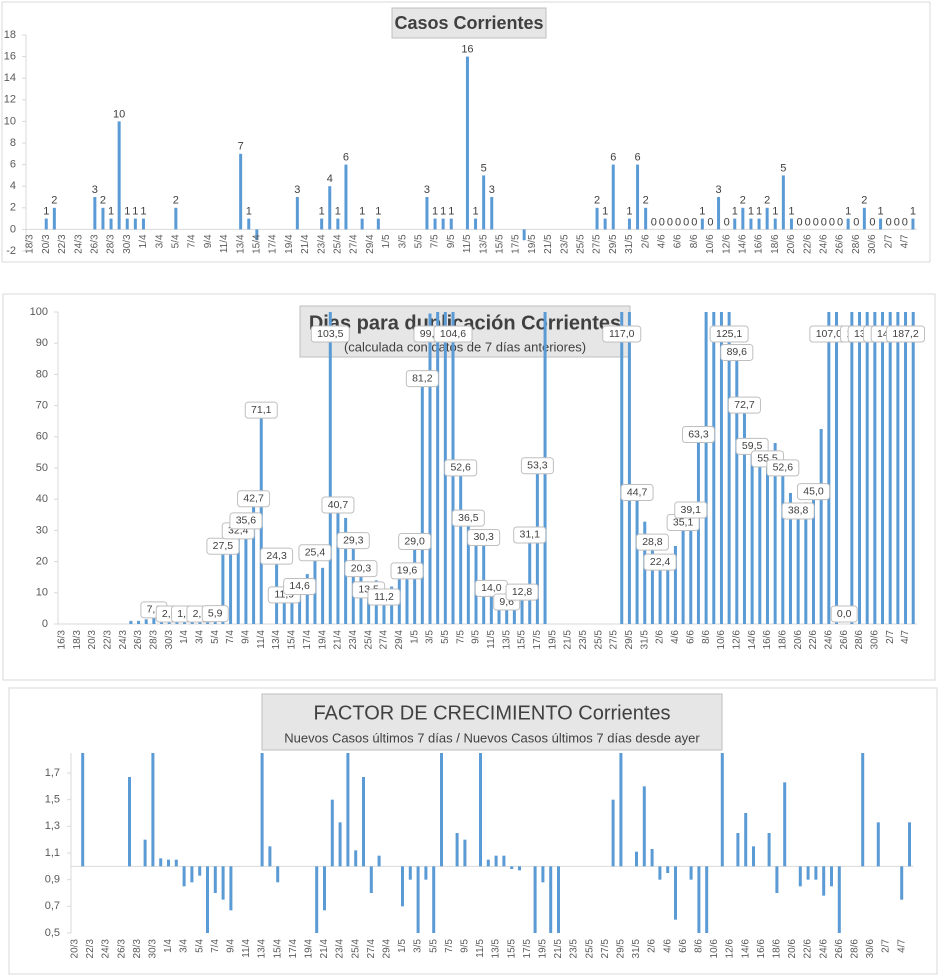 This screenshot has width=939, height=976. What do you see at coordinates (792, 949) in the screenshot?
I see `x-tick-label: 20/6` at bounding box center [792, 949].